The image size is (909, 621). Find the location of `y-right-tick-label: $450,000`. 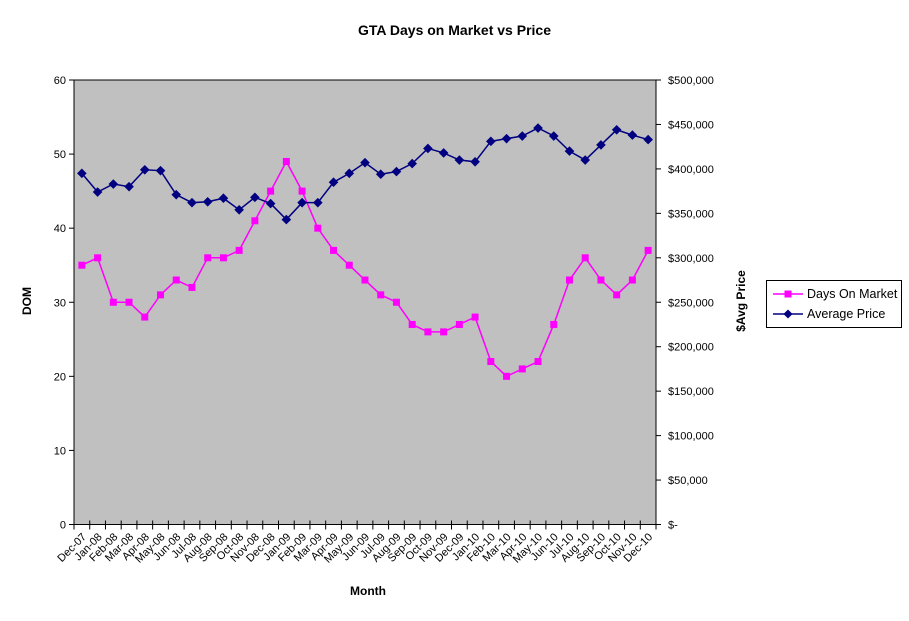

y-right-tick-label: $450,000 is located at coordinates (691, 125).